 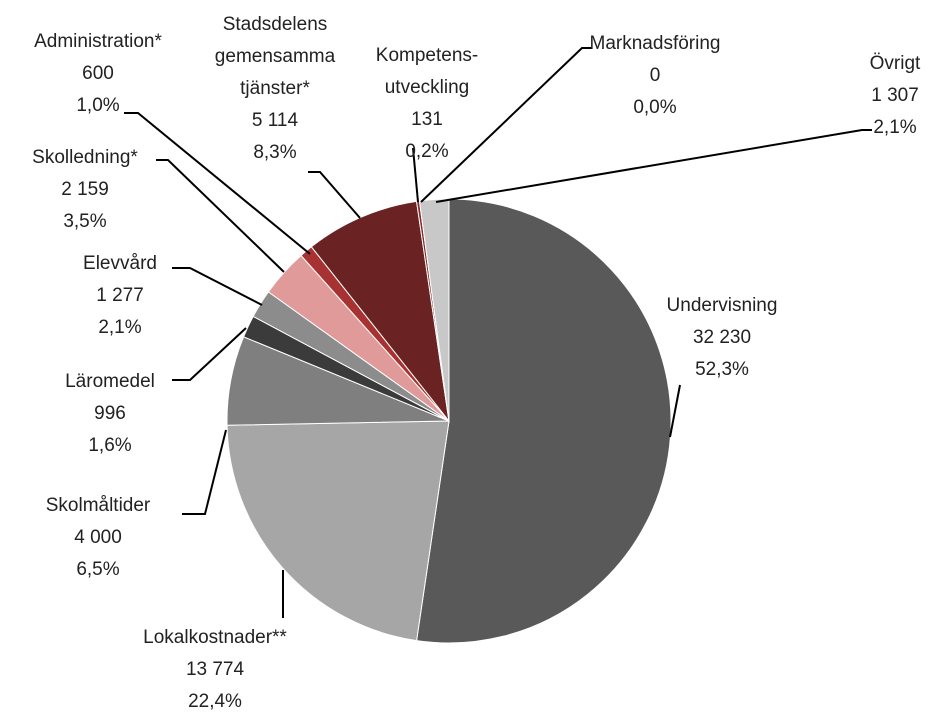 I want to click on slice-label: Undervisning 32 230 52,3%, so click(x=722, y=338).